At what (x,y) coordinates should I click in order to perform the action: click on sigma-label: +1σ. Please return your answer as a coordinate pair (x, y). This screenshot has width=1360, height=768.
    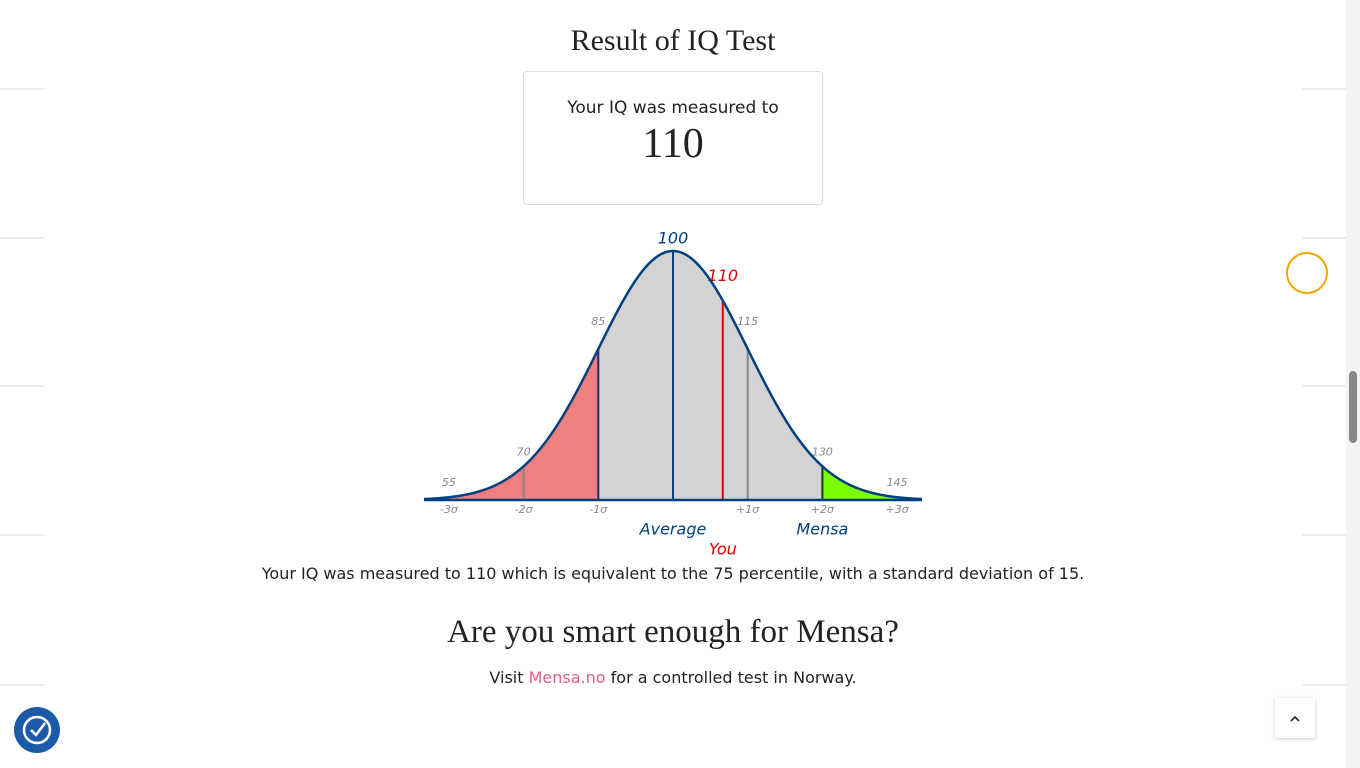
    Looking at the image, I should click on (748, 509).